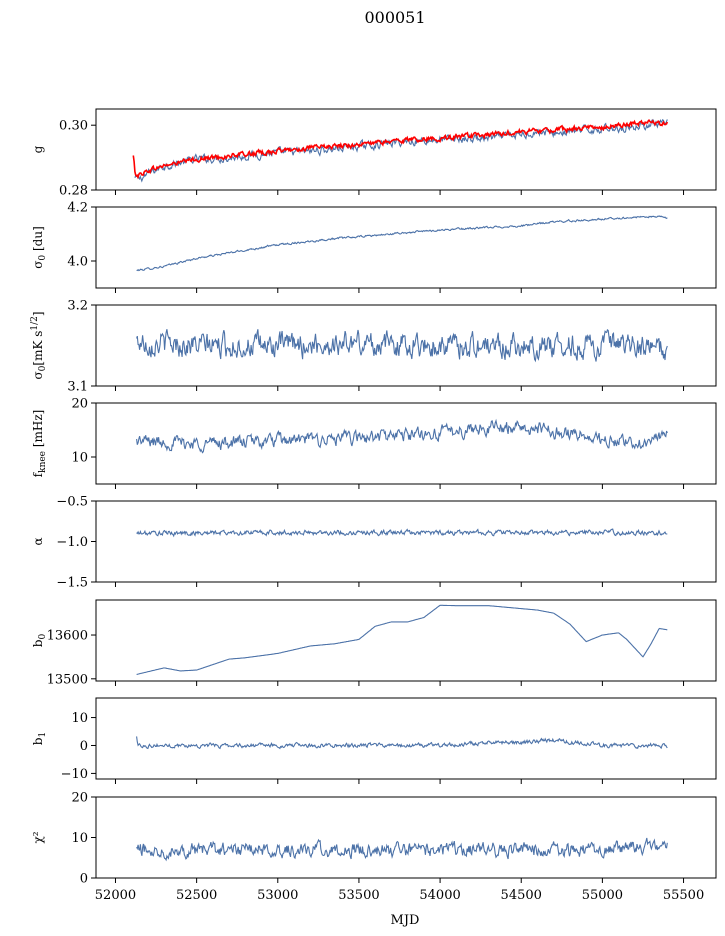 This screenshot has height=936, width=725. What do you see at coordinates (79, 838) in the screenshot?
I see `y-tick-label-7-1: 10` at bounding box center [79, 838].